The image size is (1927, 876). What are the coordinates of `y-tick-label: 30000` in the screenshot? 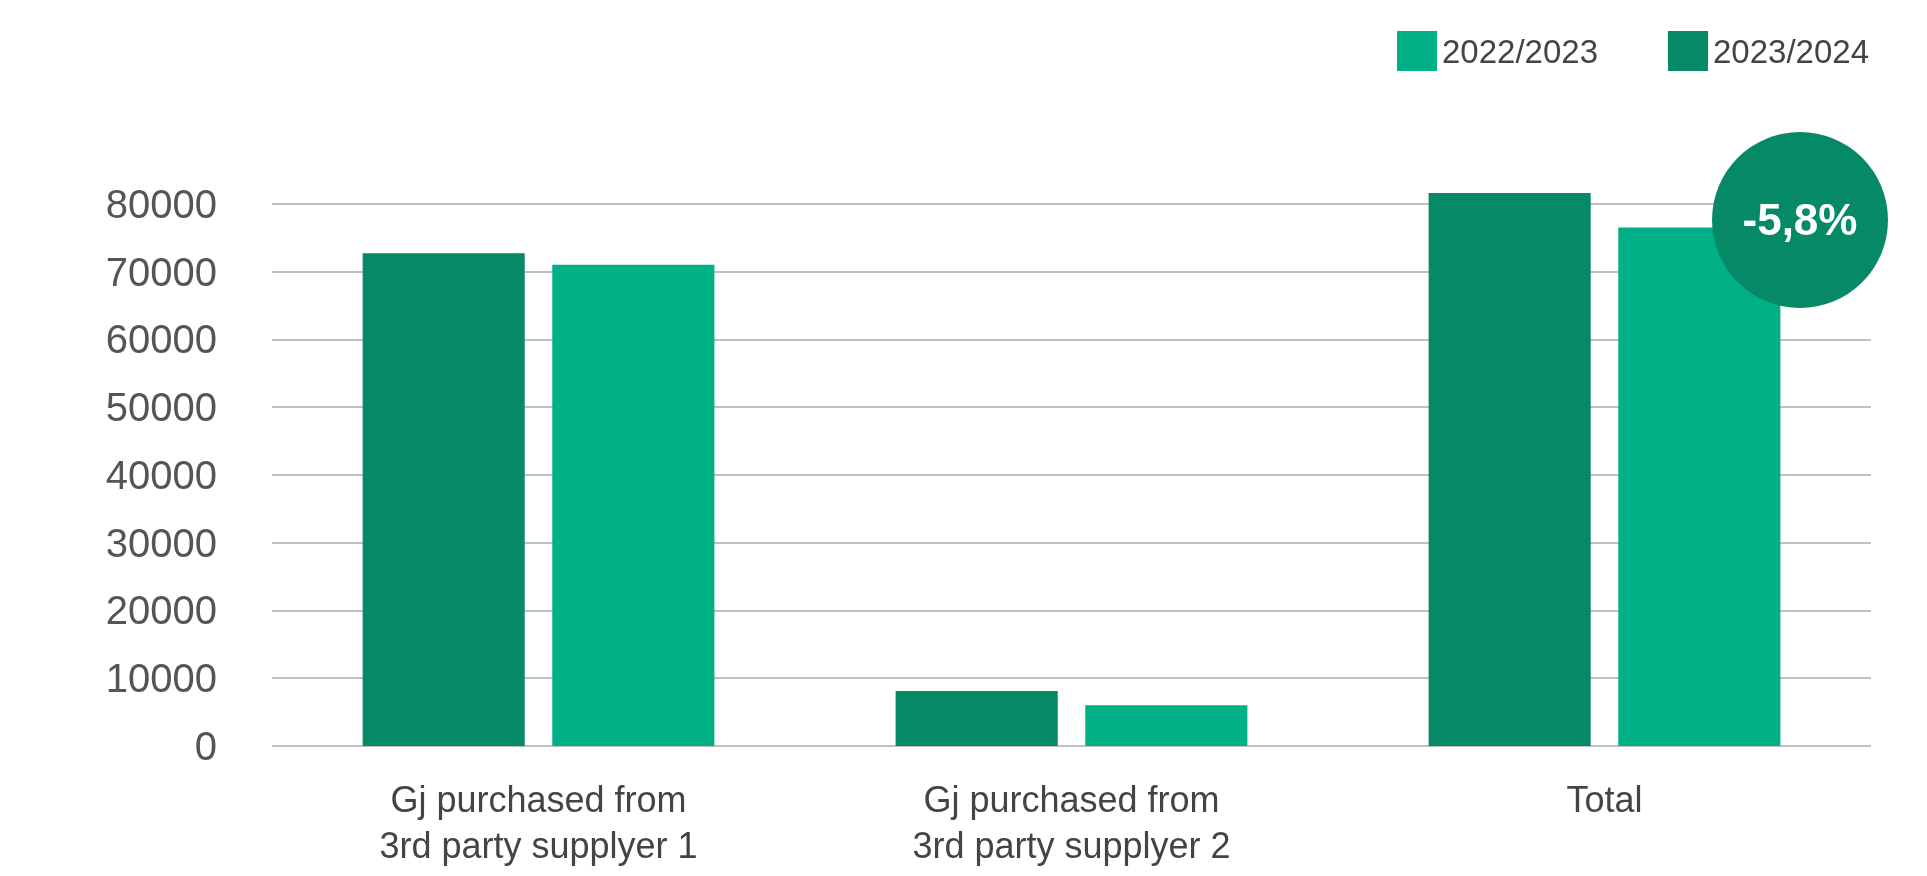 It's located at (161, 542).